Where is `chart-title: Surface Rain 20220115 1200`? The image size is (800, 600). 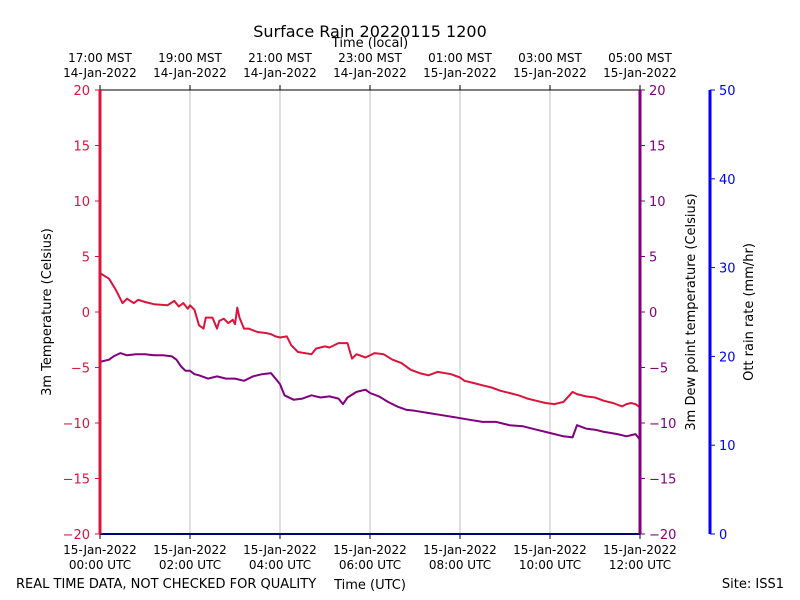 chart-title: Surface Rain 20220115 1200 is located at coordinates (370, 31).